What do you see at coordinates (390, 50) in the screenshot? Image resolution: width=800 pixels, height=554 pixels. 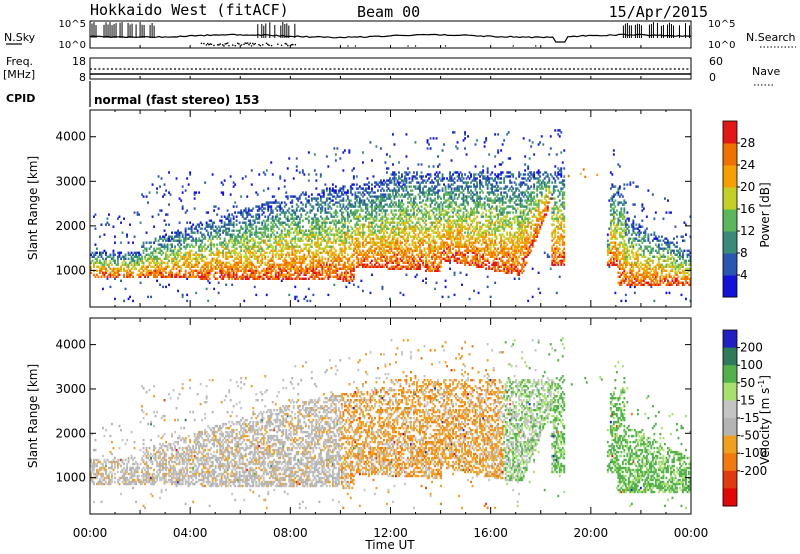 I see `nsky-trace` at bounding box center [390, 50].